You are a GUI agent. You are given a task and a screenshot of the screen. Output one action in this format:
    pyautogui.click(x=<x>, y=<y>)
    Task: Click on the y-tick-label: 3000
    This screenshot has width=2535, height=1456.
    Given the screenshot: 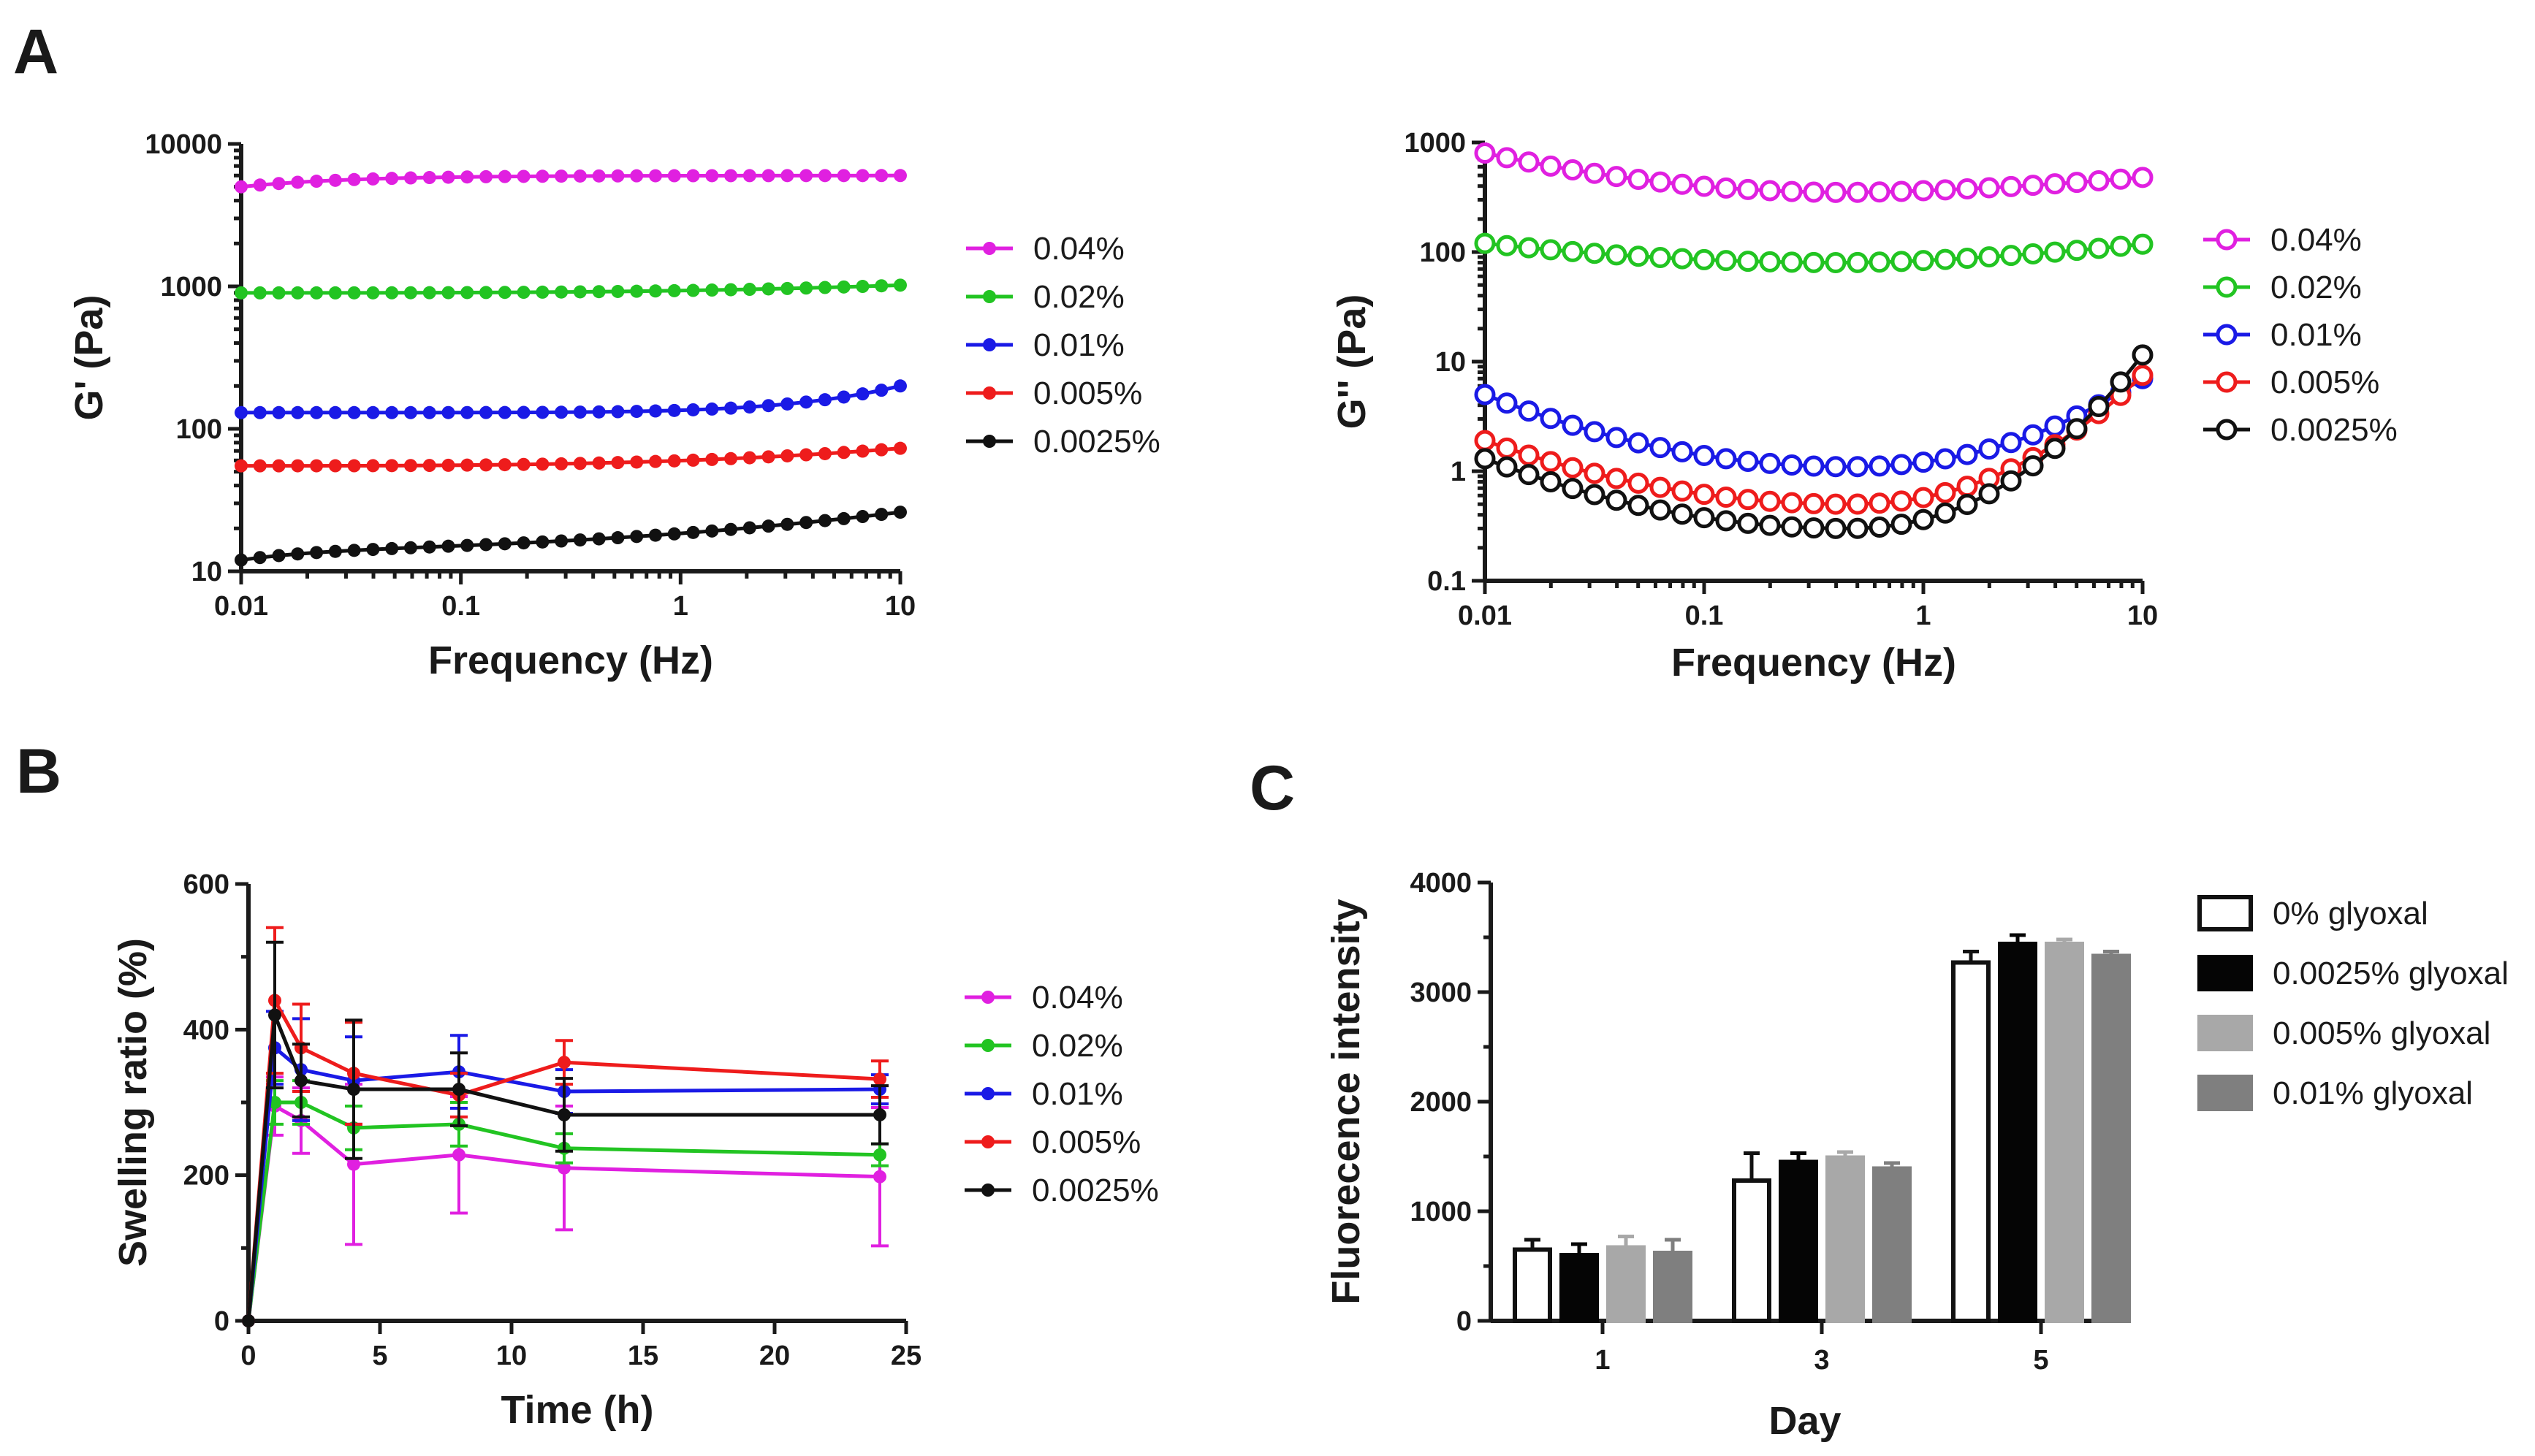 What is the action you would take?
    pyautogui.click(x=1441, y=992)
    